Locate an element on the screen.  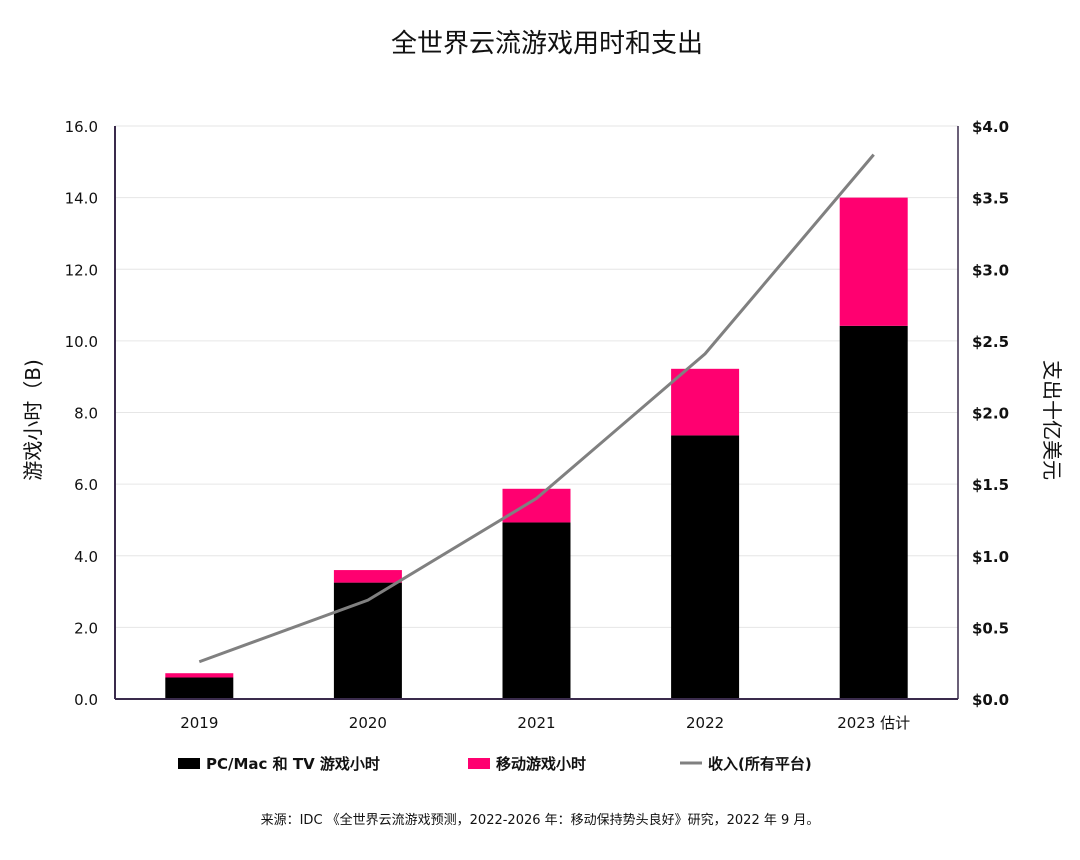
x-tick-label: 2019 is located at coordinates (199, 723).